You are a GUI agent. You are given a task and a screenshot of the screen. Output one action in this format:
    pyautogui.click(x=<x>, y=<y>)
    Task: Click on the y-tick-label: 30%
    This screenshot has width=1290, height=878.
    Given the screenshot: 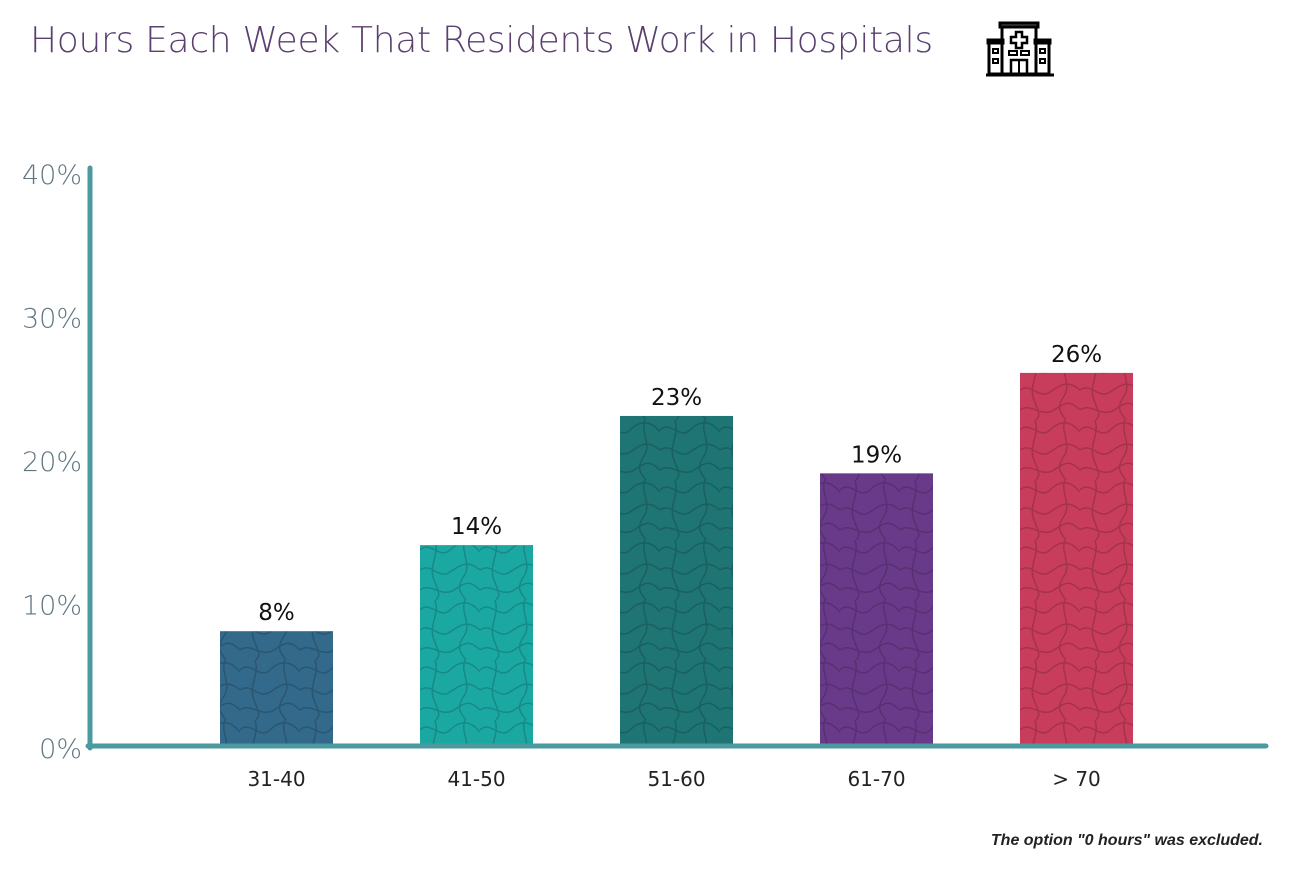 What is the action you would take?
    pyautogui.click(x=52, y=319)
    